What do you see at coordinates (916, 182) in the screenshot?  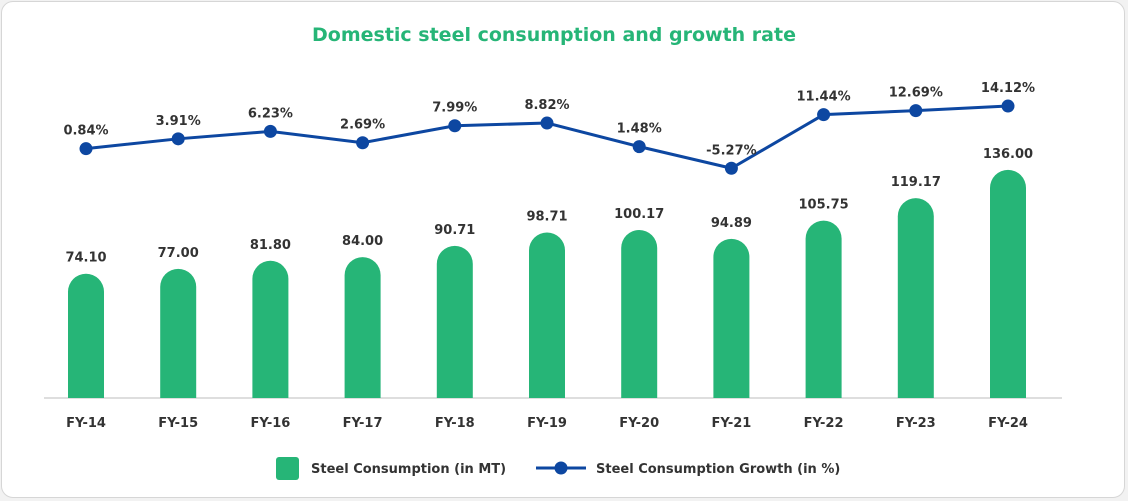 I see `bar-label-FY-23: 119.17` at bounding box center [916, 182].